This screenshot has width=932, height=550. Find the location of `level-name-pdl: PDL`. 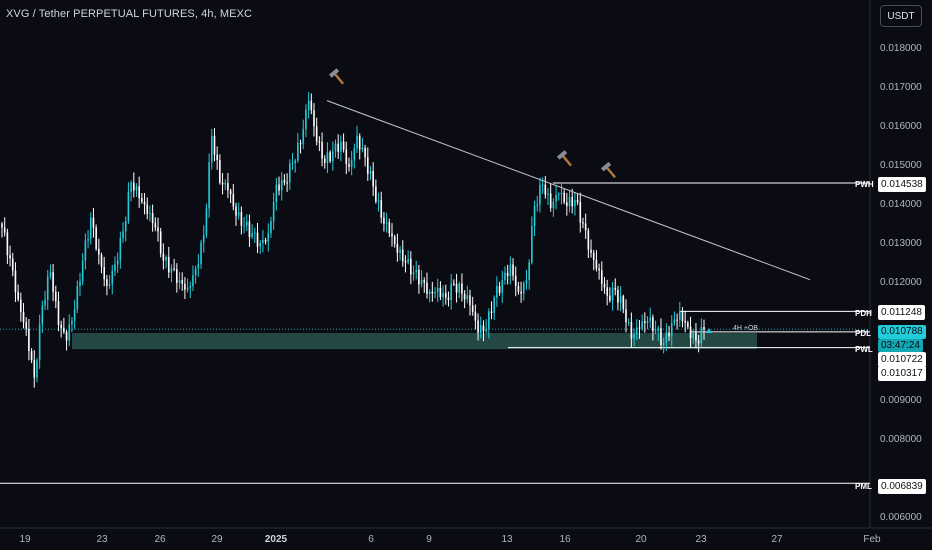

level-name-pdl: PDL is located at coordinates (863, 333).